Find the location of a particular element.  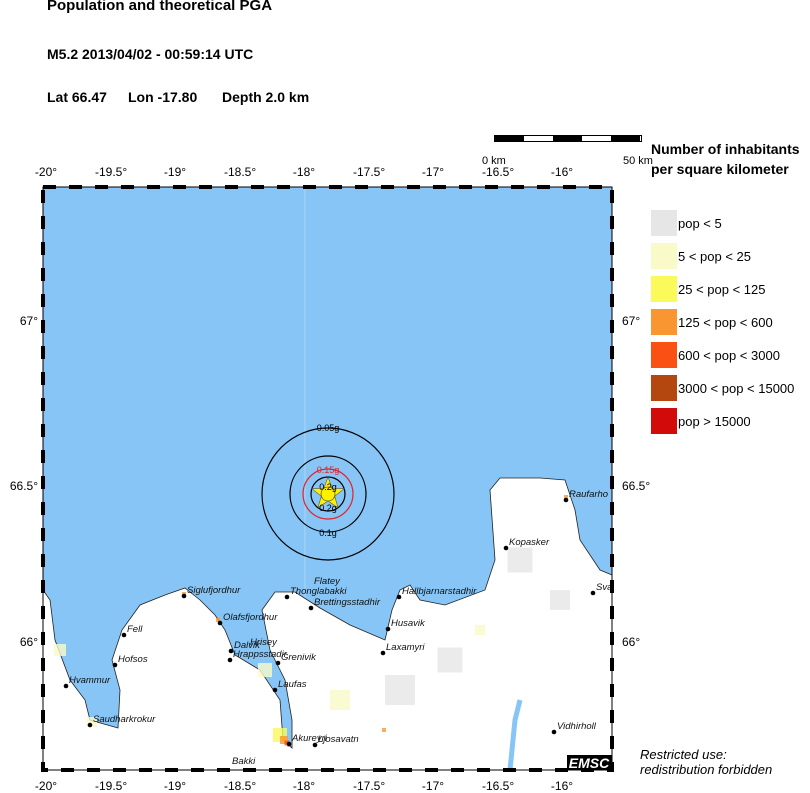

town-label: Fell is located at coordinates (135, 629).